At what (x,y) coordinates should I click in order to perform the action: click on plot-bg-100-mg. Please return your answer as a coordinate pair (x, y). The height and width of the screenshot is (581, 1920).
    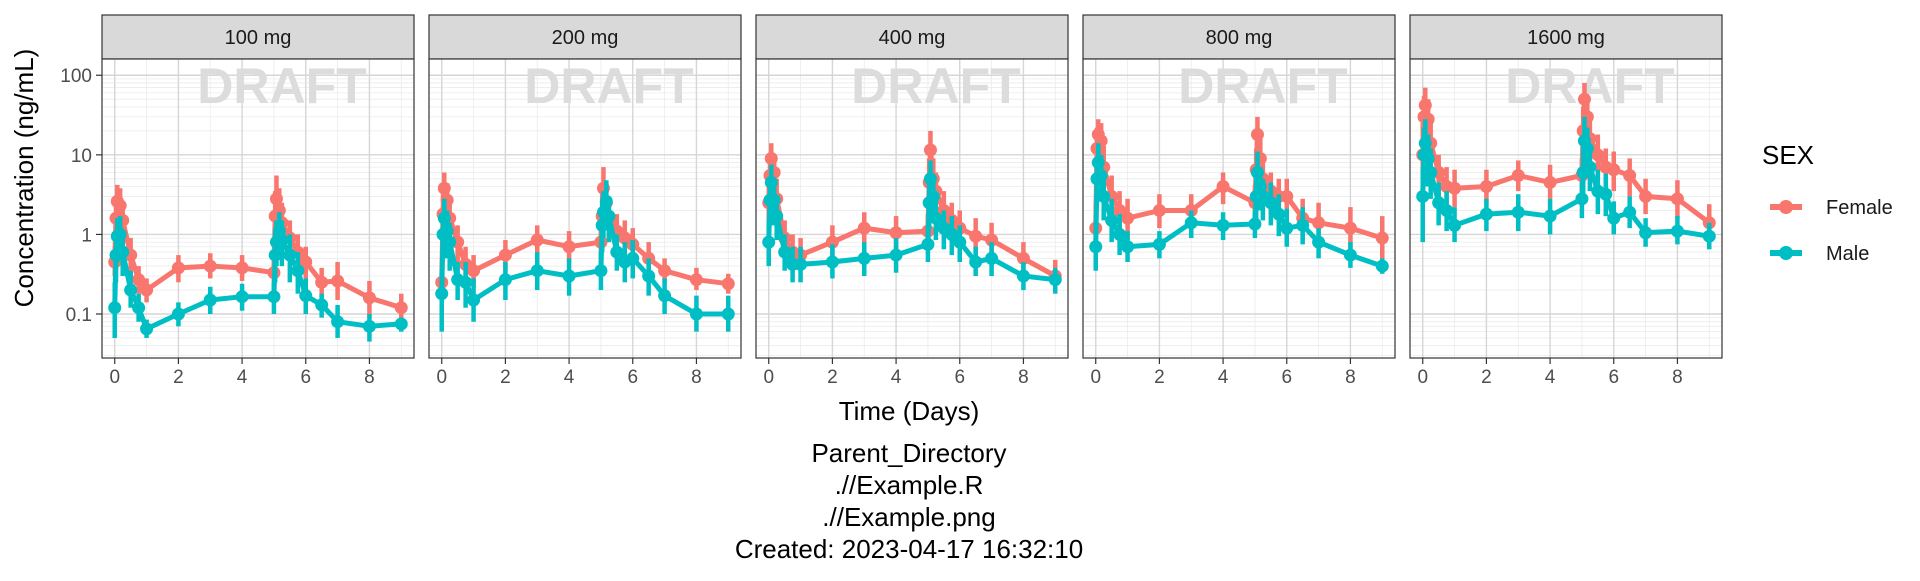
    Looking at the image, I should click on (258, 208).